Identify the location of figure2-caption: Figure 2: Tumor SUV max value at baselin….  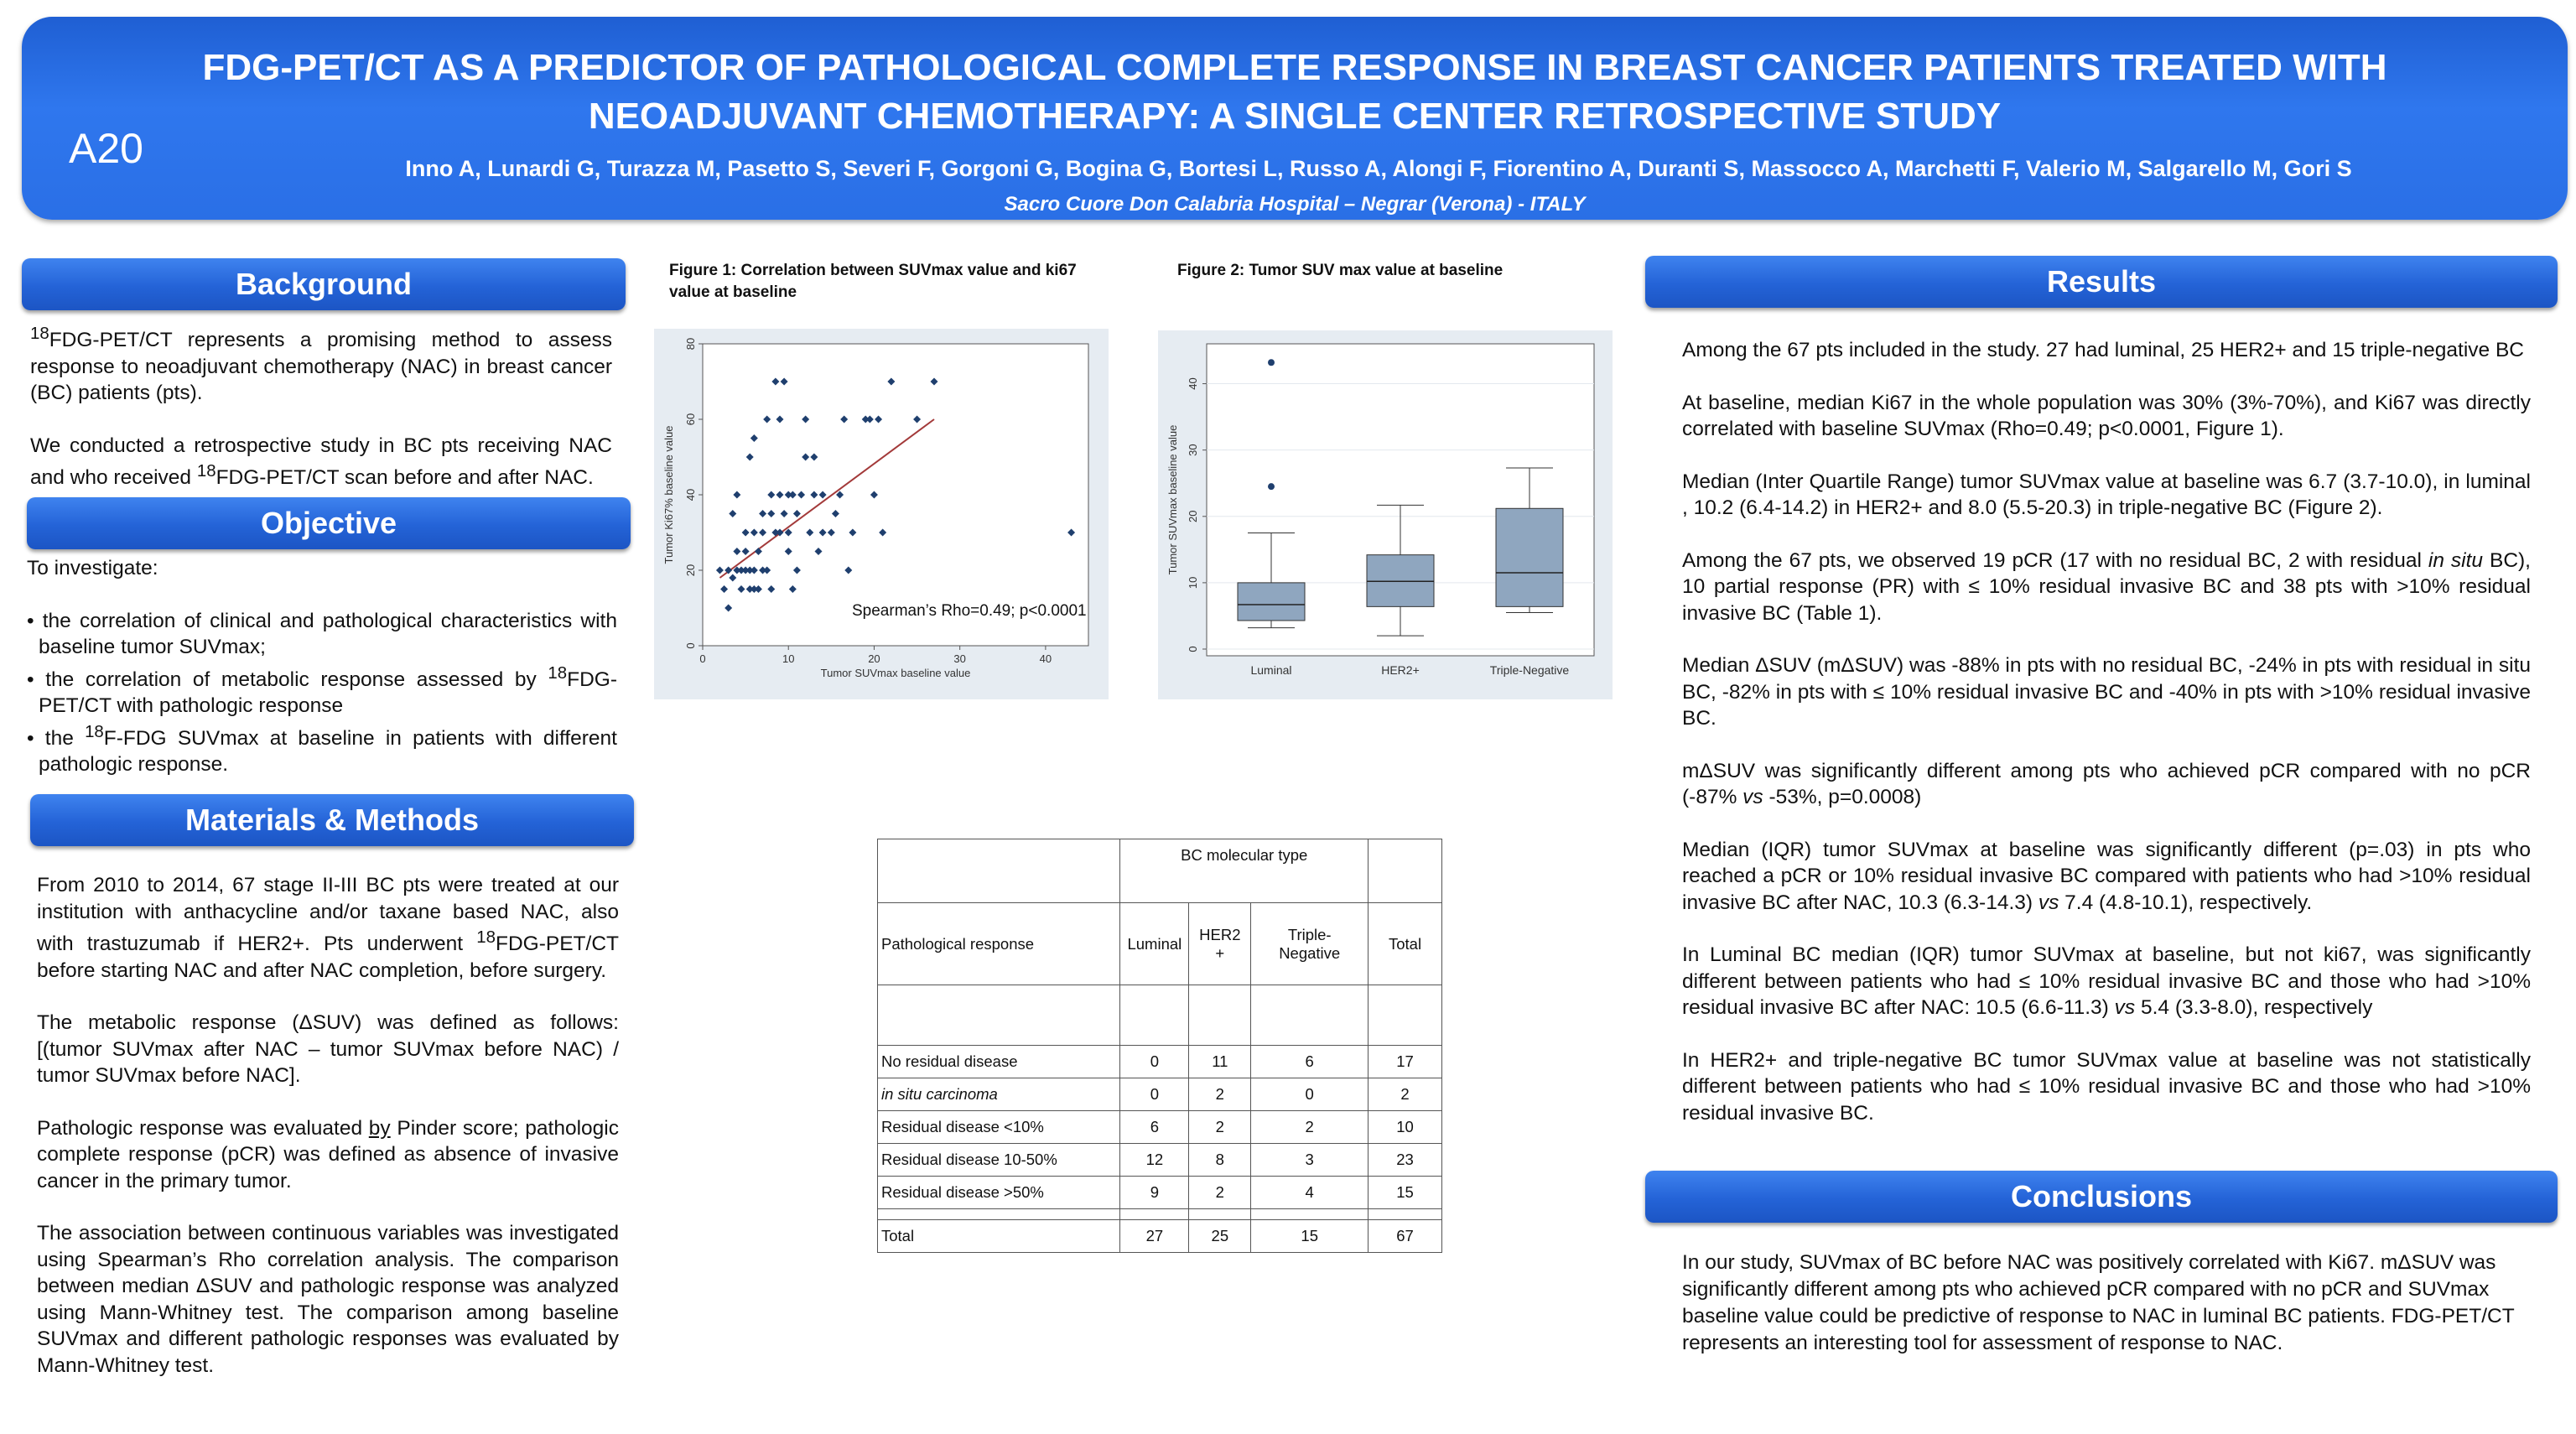
(1340, 270).